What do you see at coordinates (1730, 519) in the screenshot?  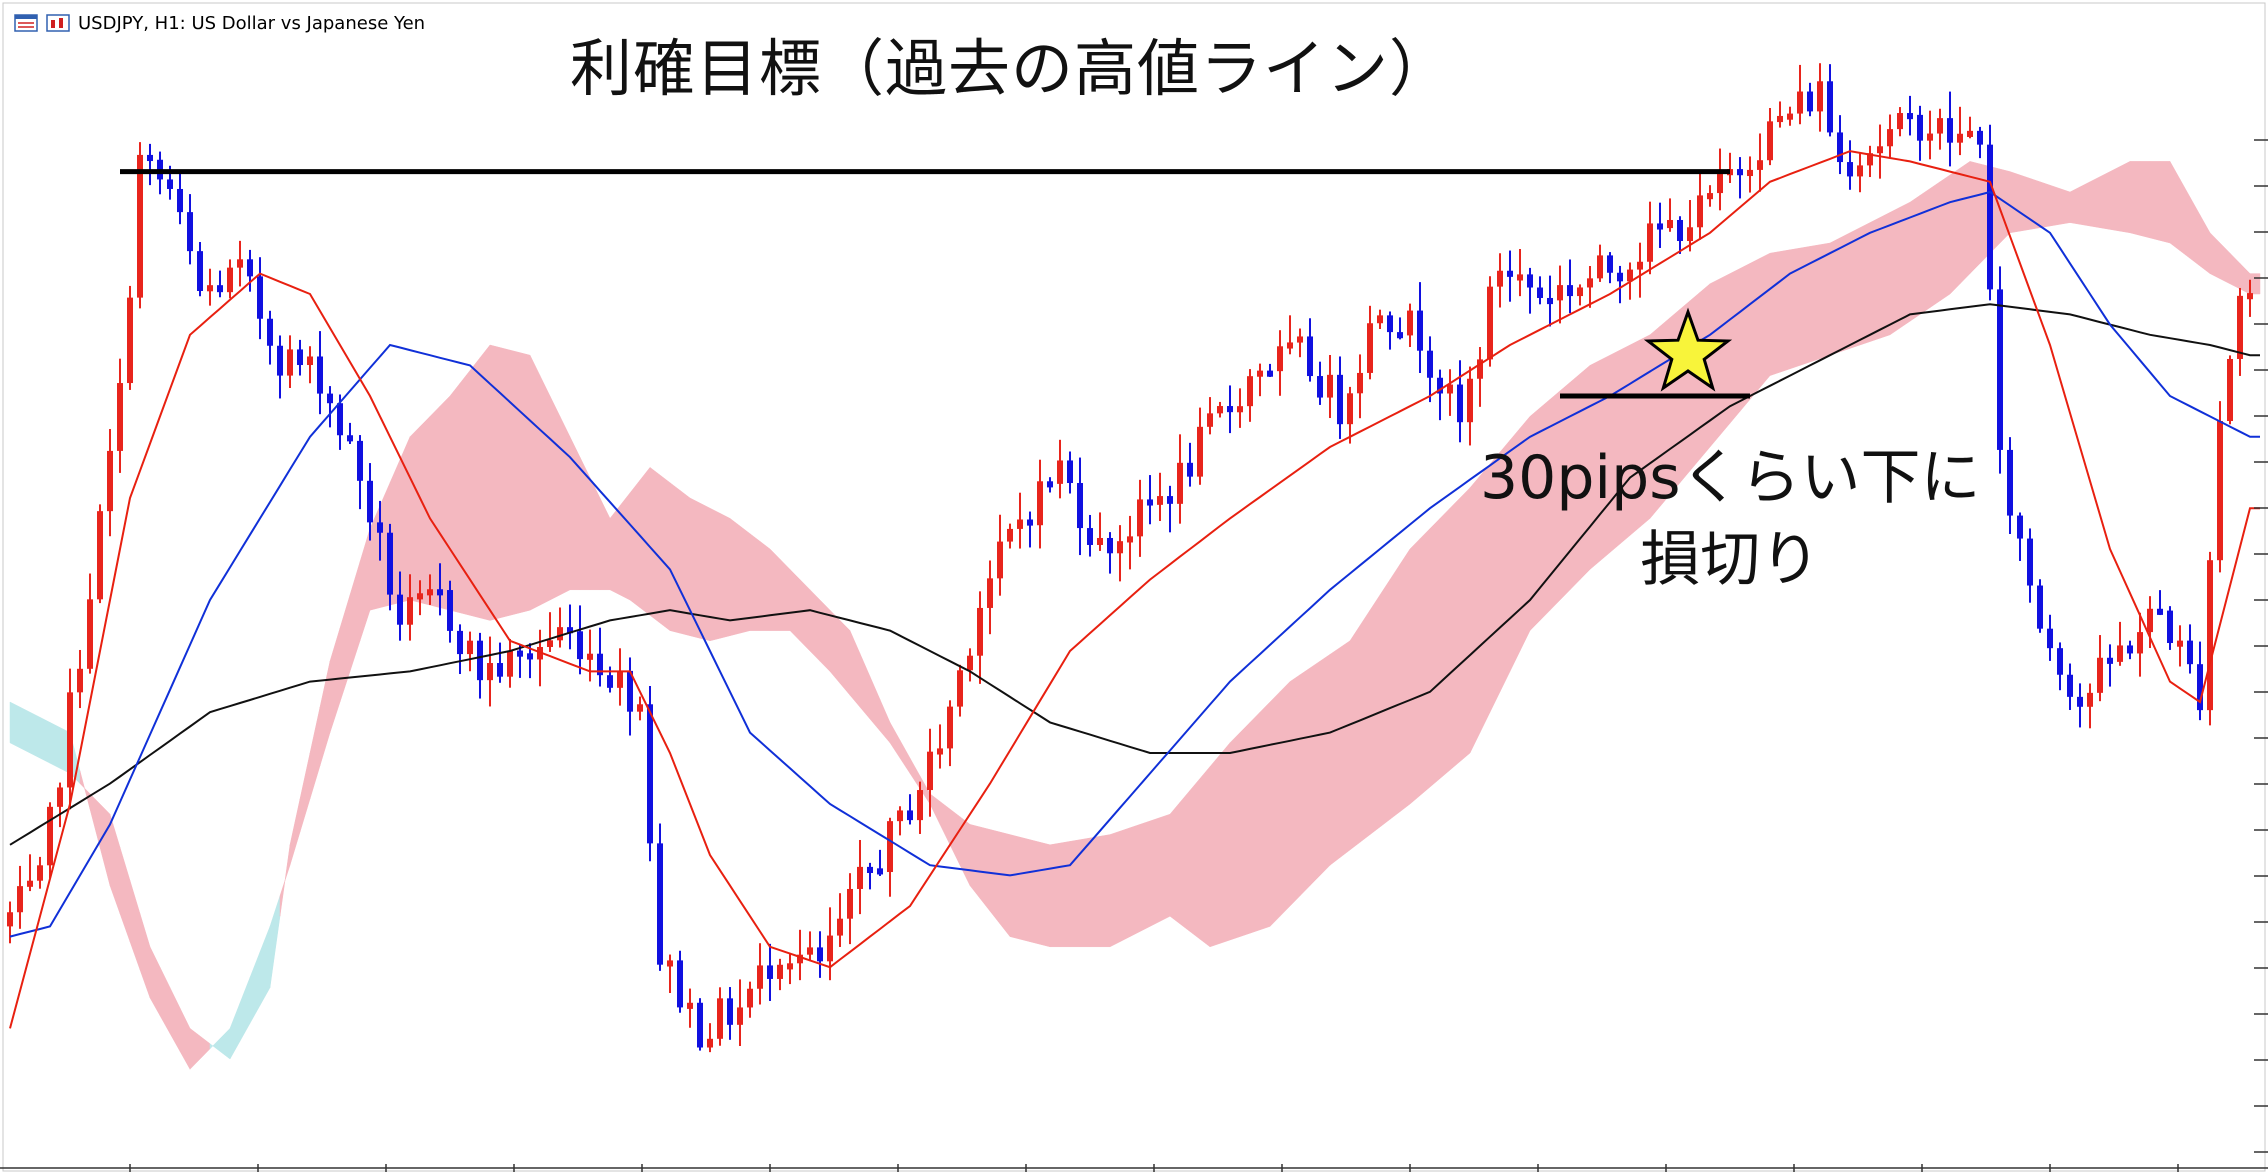 I see `stop-loss-label: 30pipsくらい下に 損切り` at bounding box center [1730, 519].